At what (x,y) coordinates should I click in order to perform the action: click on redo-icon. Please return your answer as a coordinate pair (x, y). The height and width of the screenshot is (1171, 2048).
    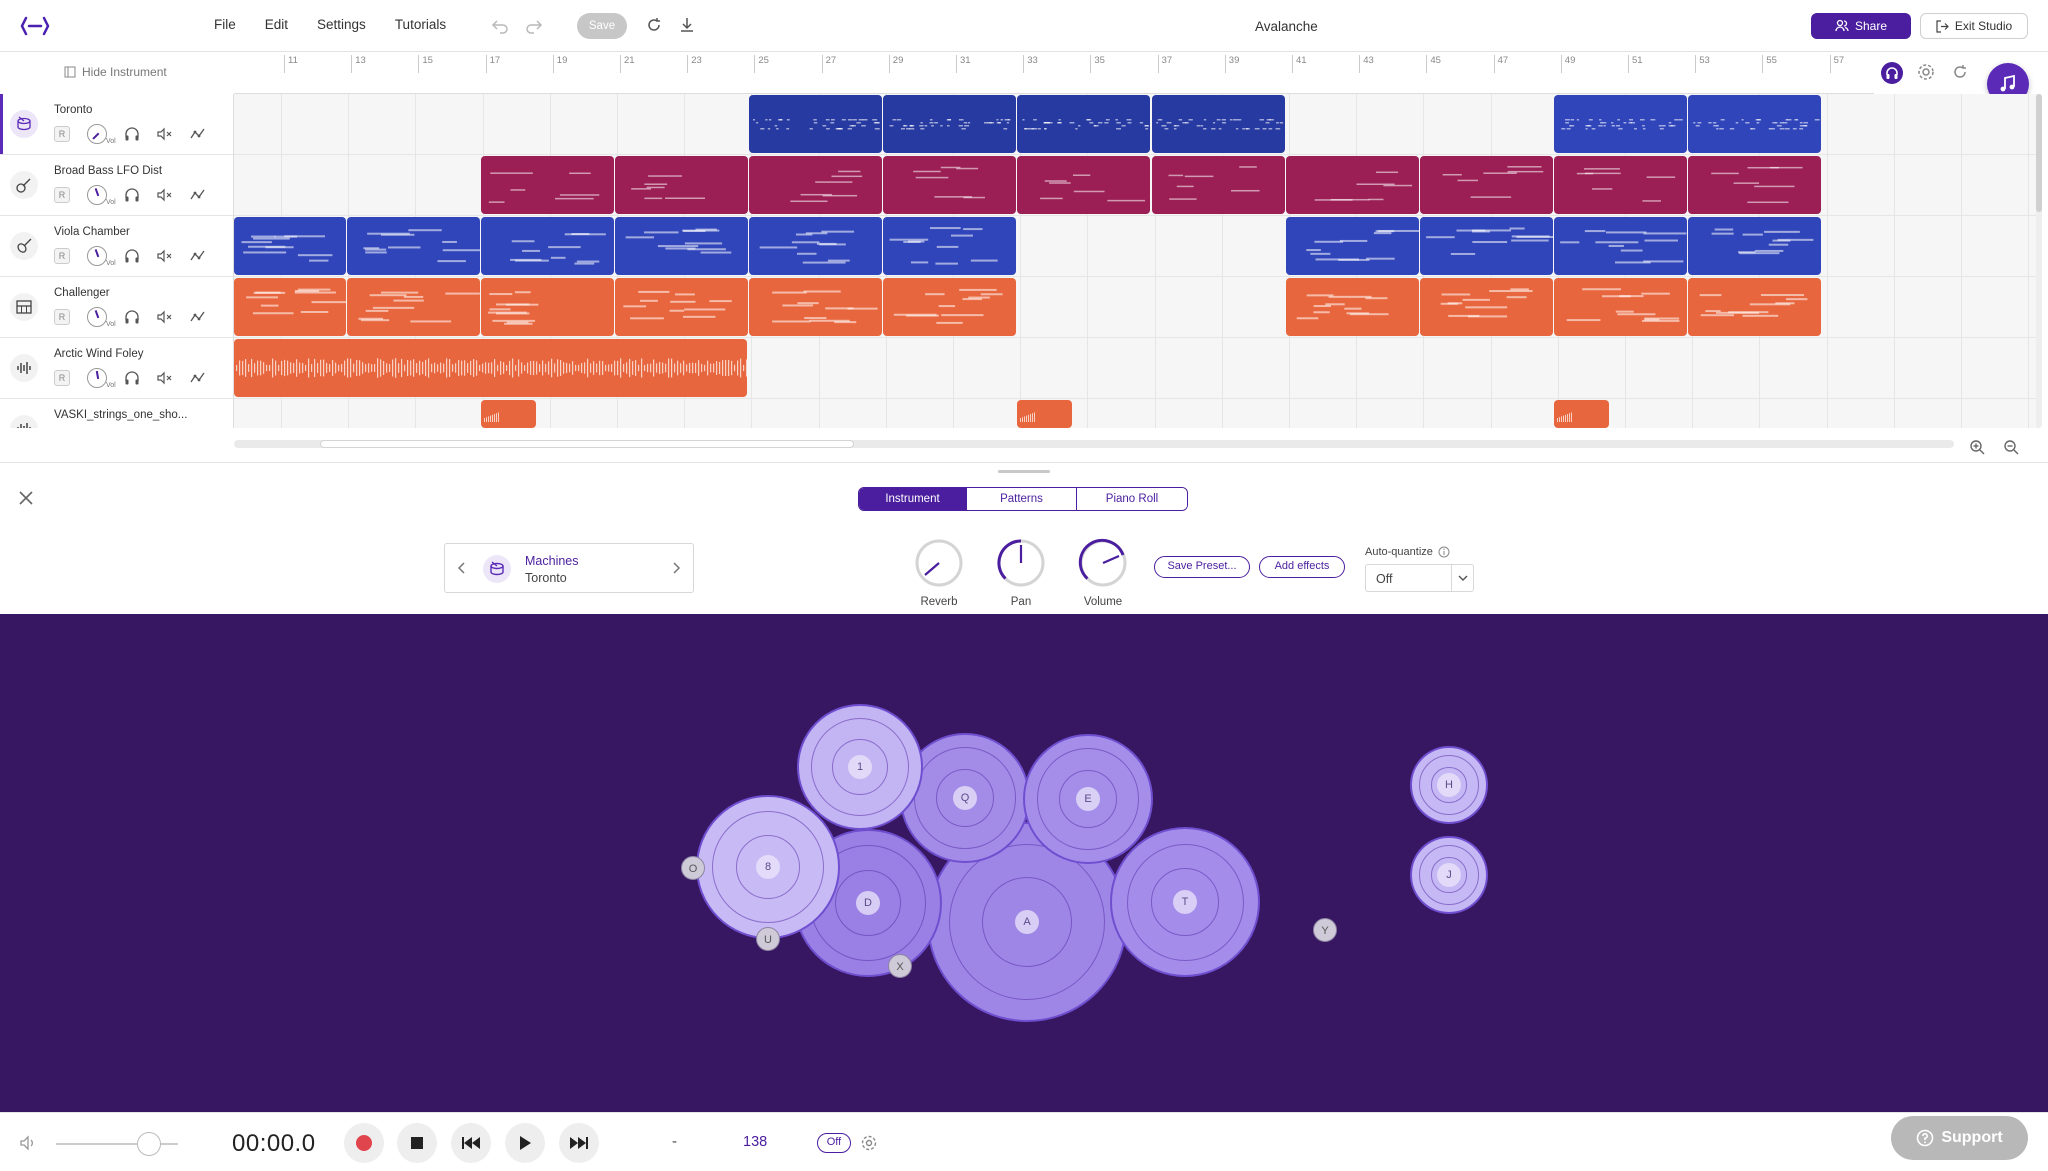
    Looking at the image, I should click on (534, 25).